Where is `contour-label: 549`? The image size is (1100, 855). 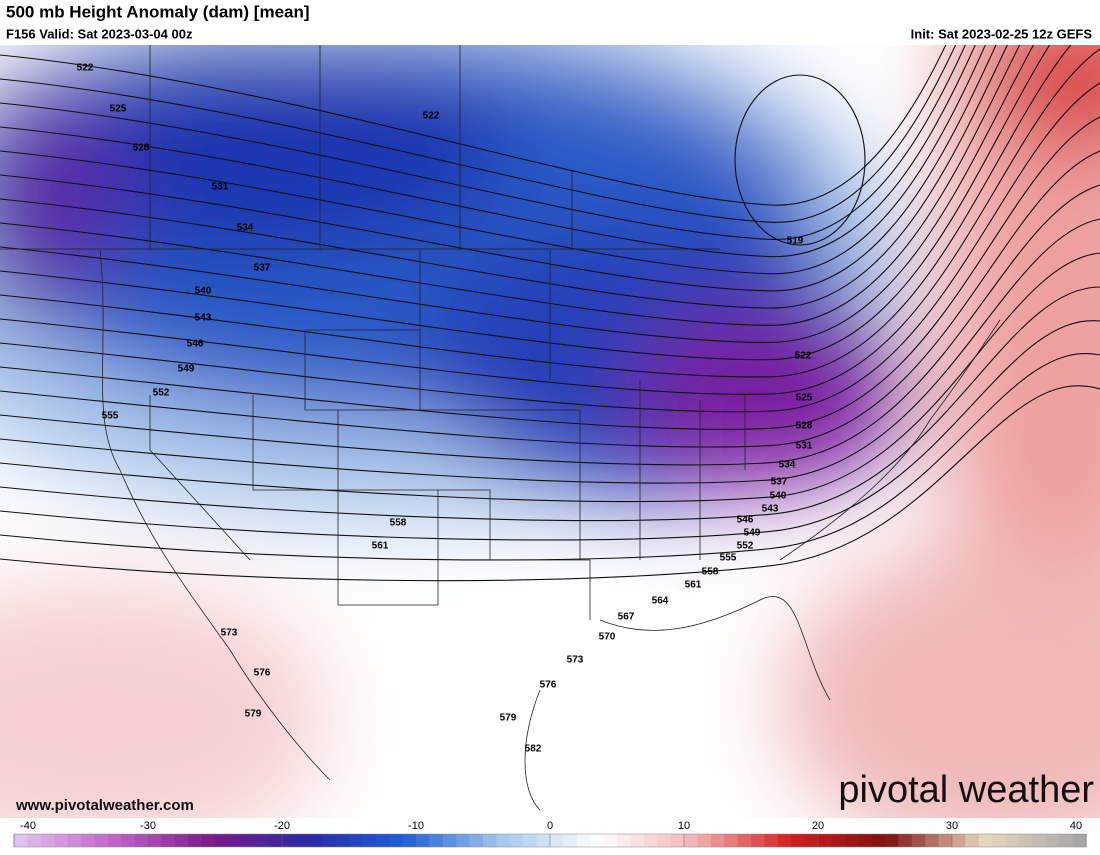
contour-label: 549 is located at coordinates (186, 369).